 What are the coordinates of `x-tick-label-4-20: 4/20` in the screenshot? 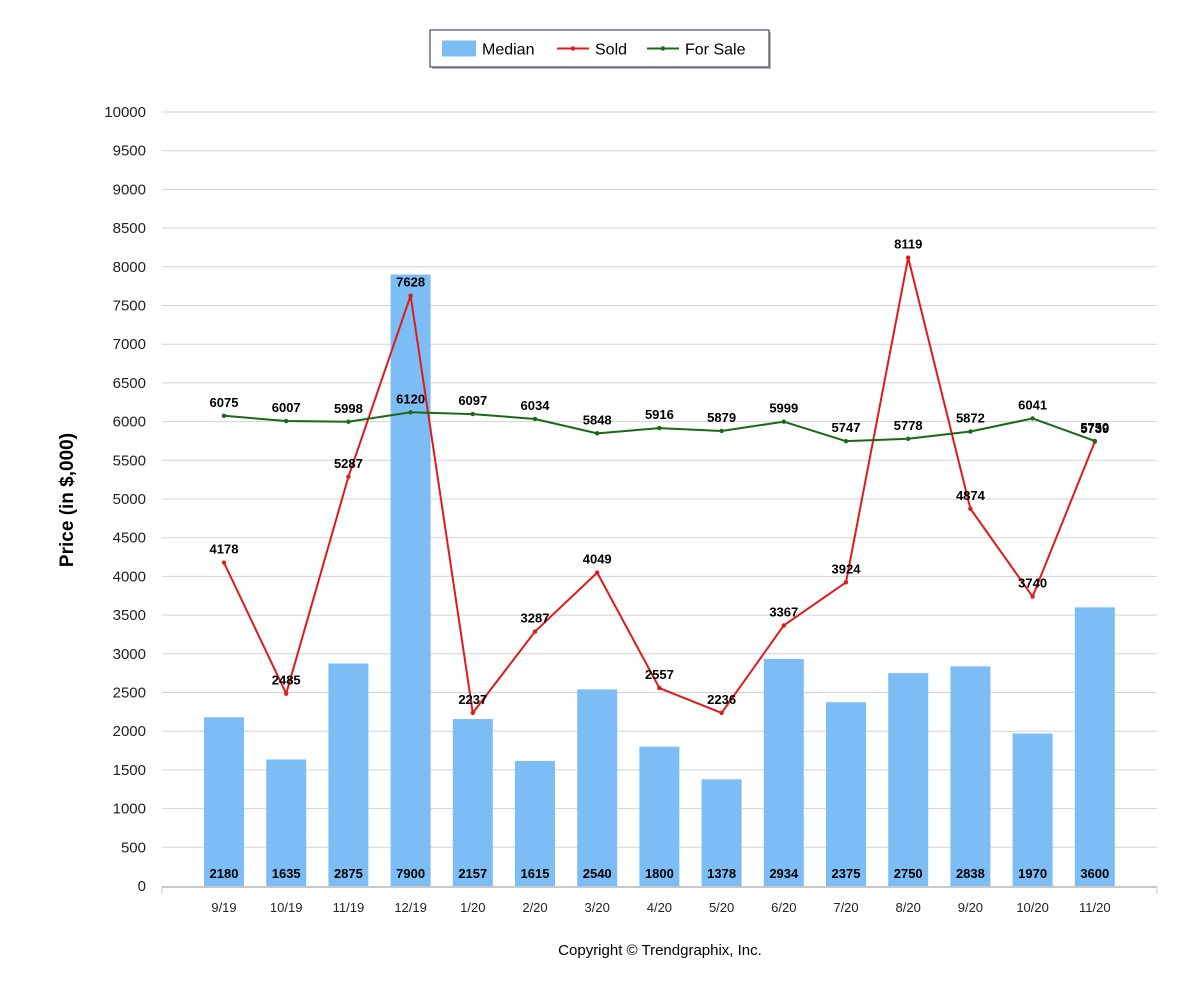 It's located at (659, 907).